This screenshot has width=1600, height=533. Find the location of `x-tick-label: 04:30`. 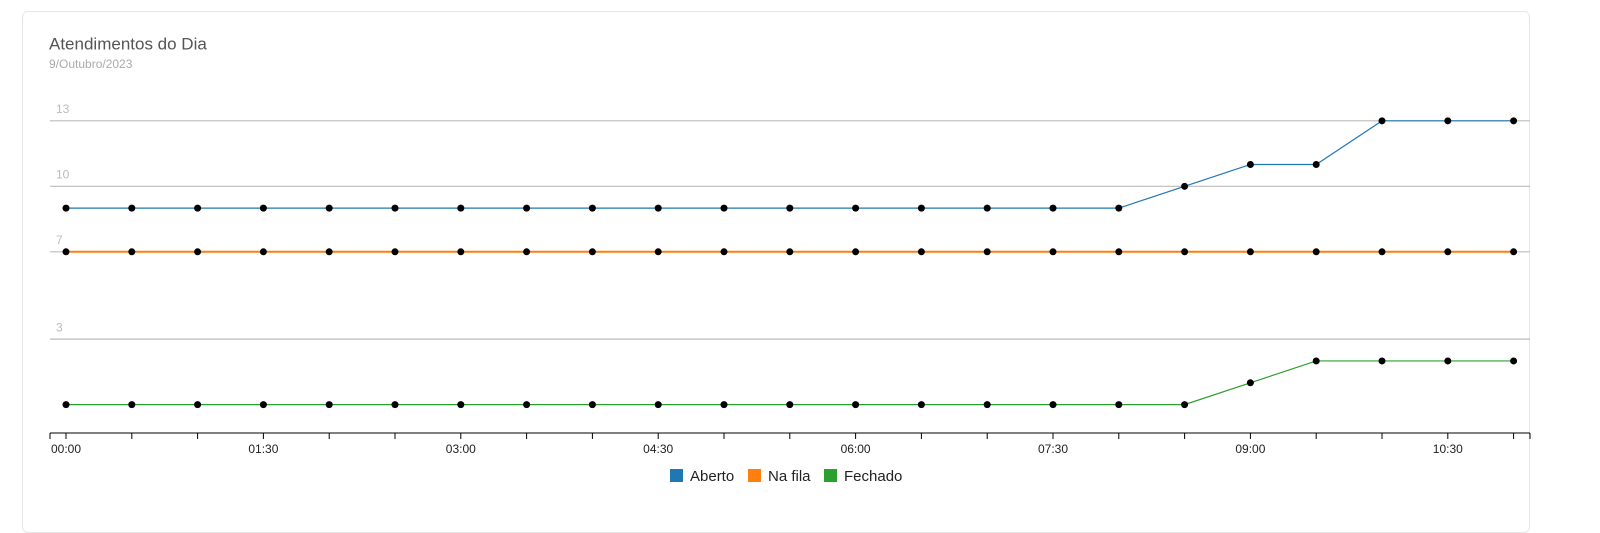

x-tick-label: 04:30 is located at coordinates (658, 449).